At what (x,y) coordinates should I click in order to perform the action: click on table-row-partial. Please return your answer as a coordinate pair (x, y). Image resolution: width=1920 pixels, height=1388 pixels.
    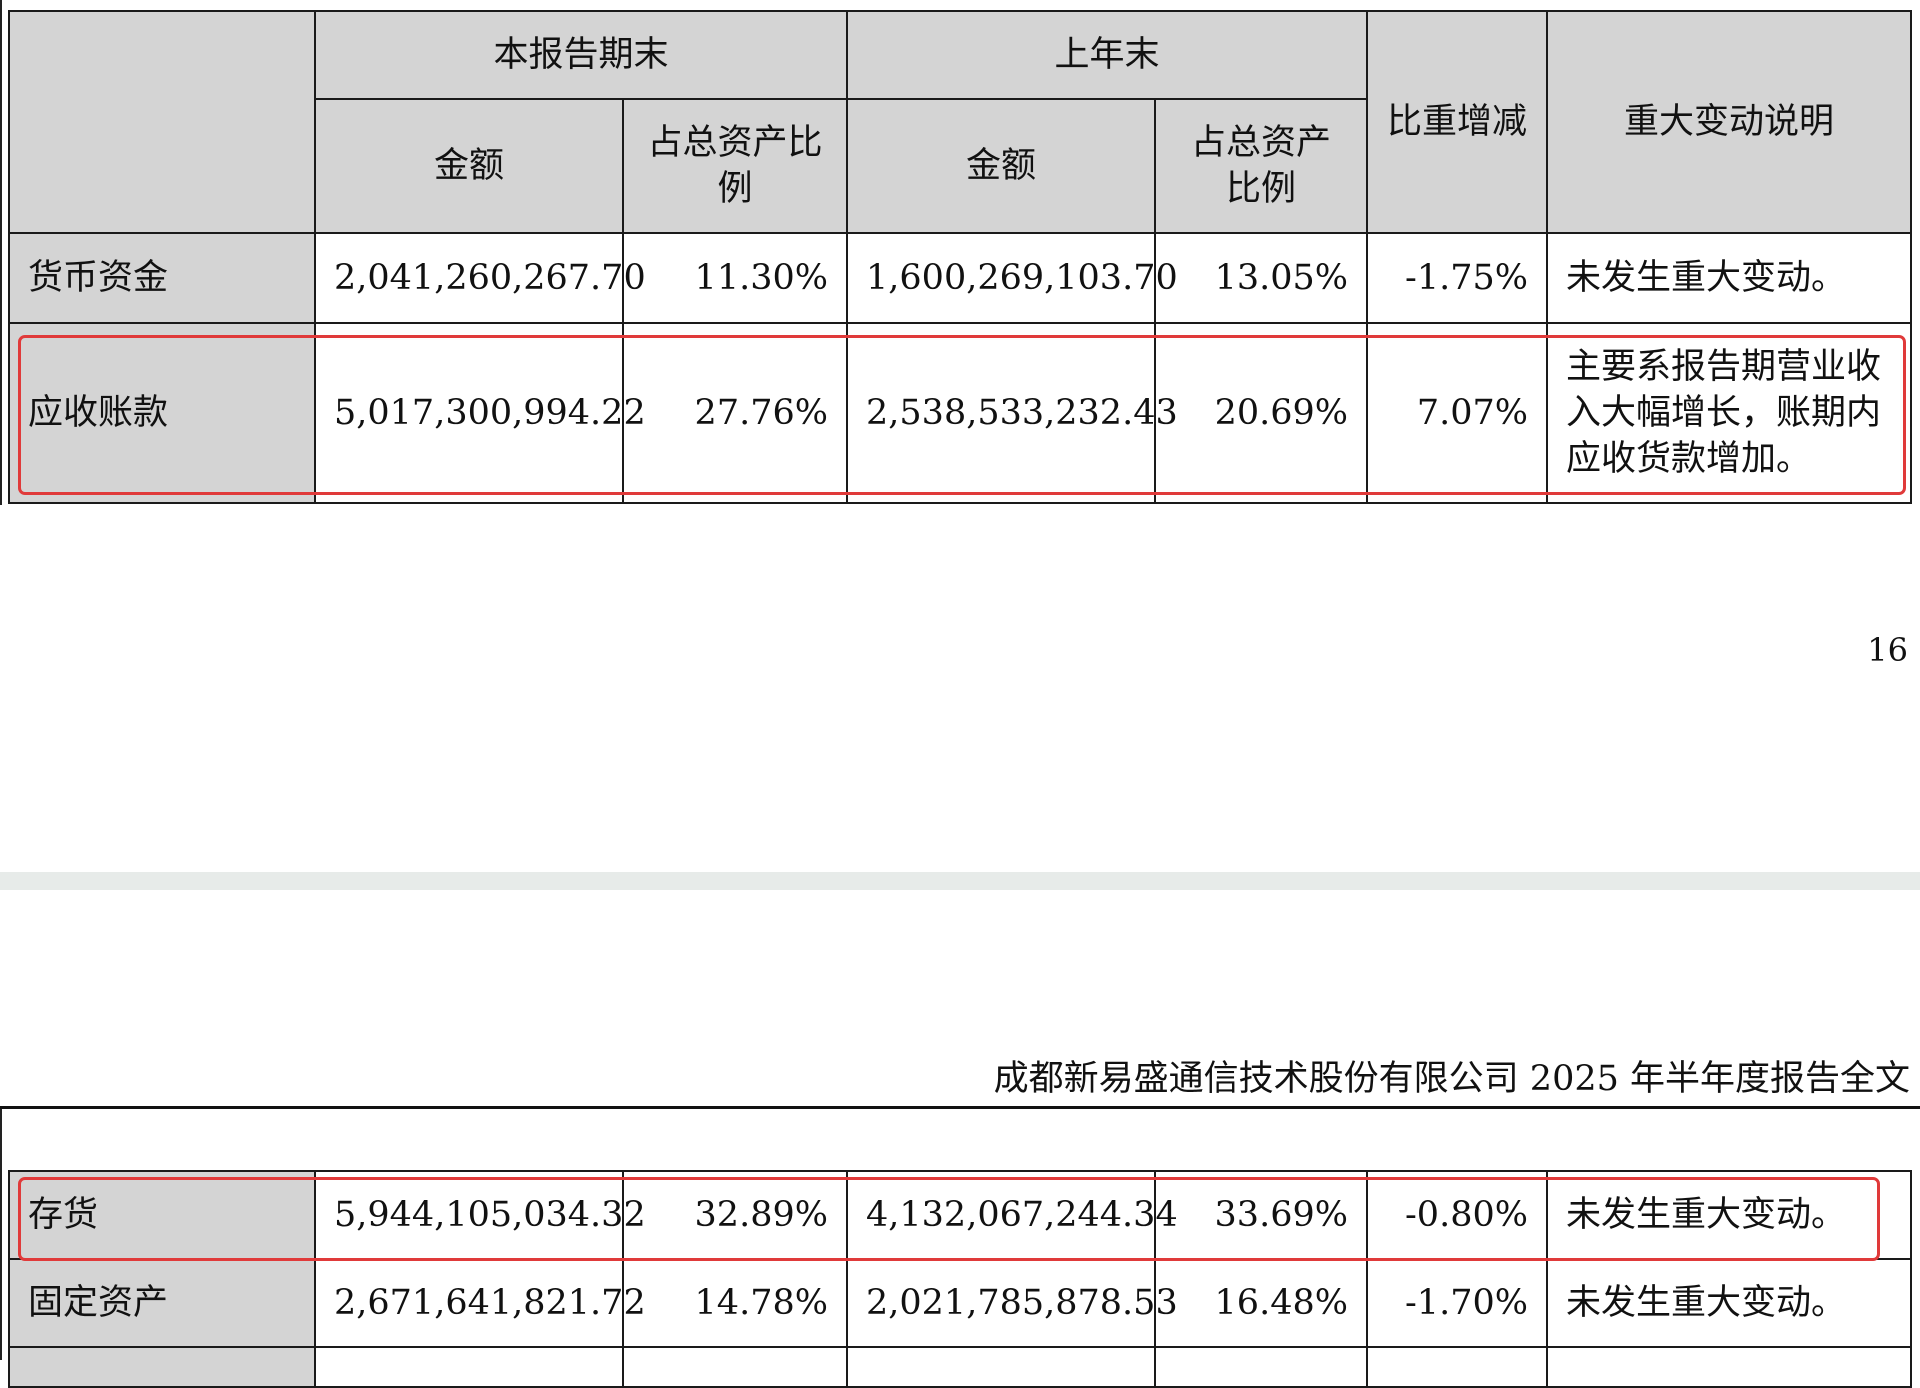
    Looking at the image, I should click on (960, 1367).